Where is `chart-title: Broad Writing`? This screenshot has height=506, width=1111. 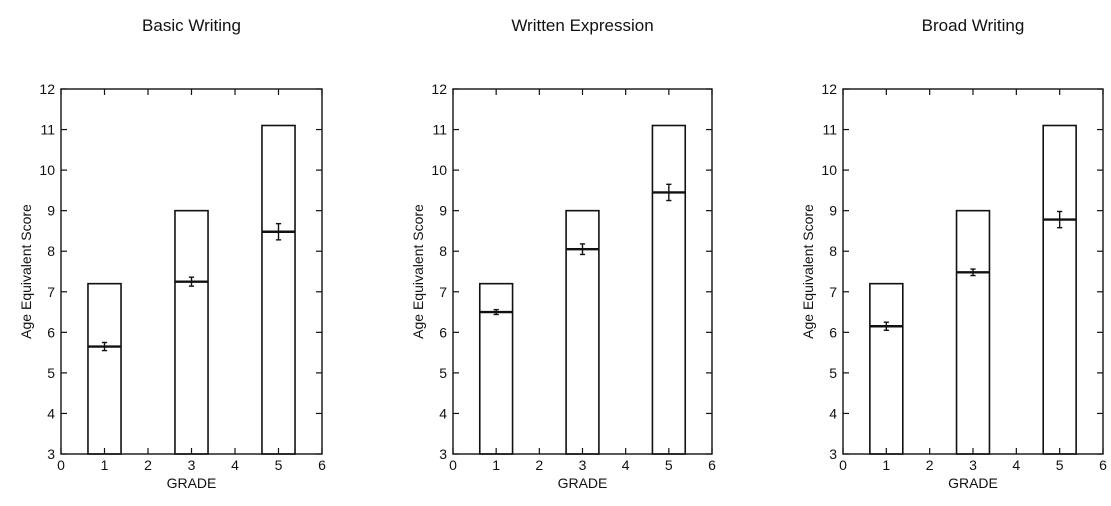
chart-title: Broad Writing is located at coordinates (973, 25).